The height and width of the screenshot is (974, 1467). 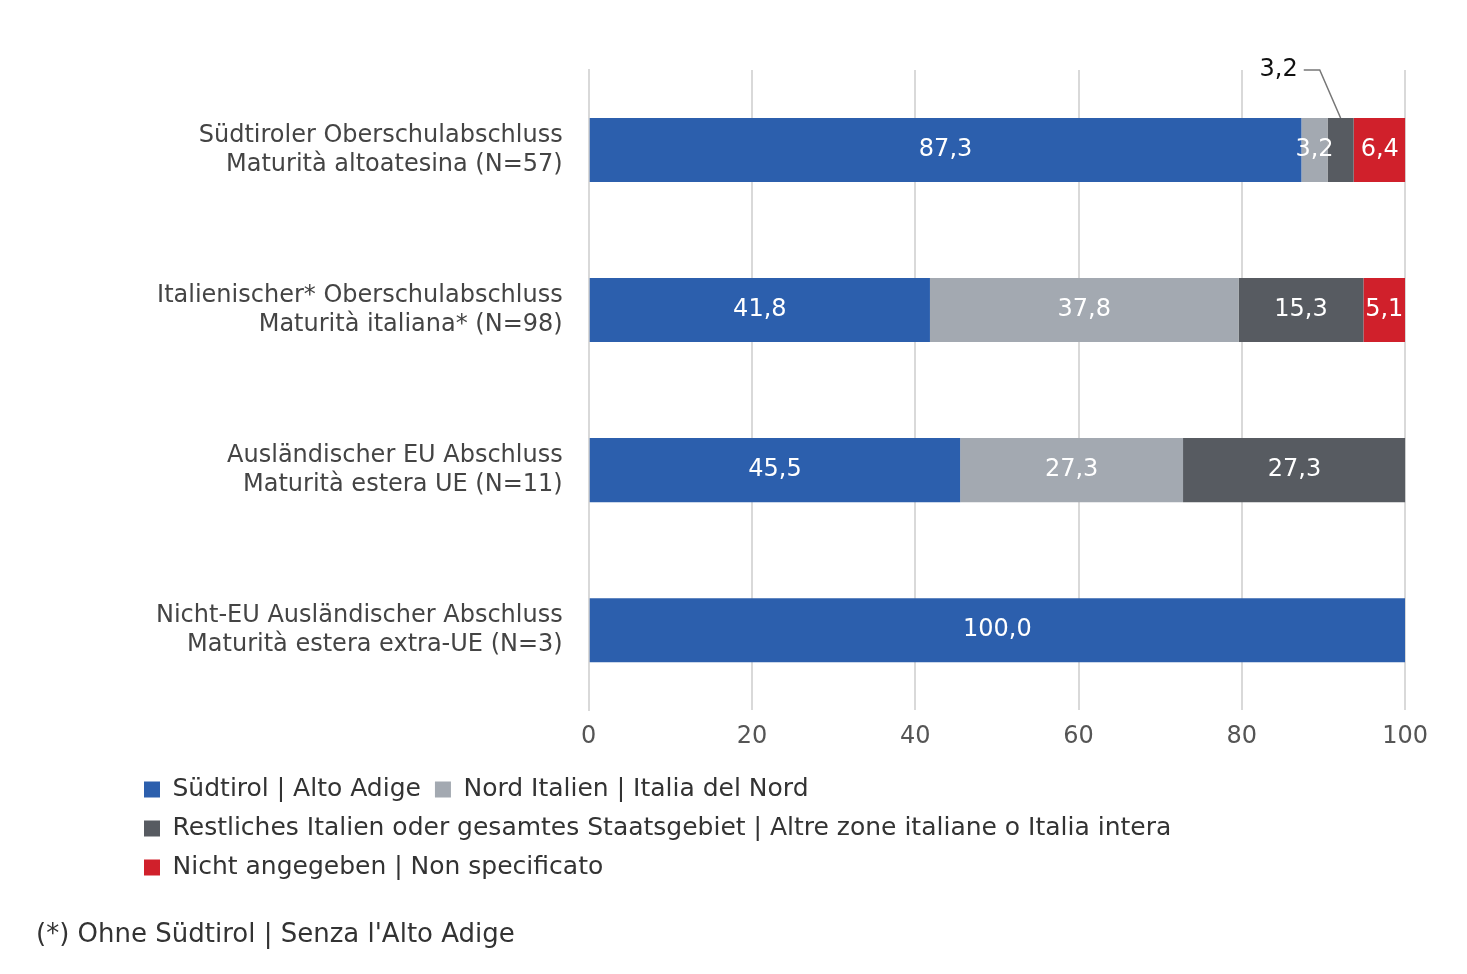 I want to click on data-label: 6,4, so click(x=1379, y=148).